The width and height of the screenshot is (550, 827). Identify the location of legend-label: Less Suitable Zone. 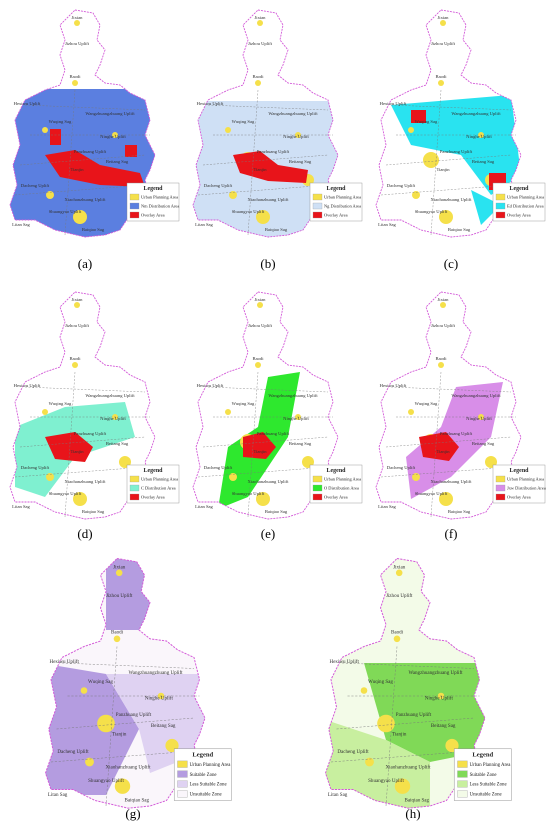
(488, 785).